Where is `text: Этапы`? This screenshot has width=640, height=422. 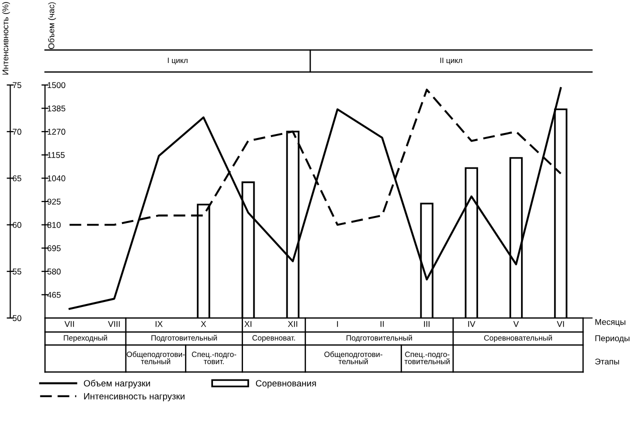 text: Этапы is located at coordinates (607, 361).